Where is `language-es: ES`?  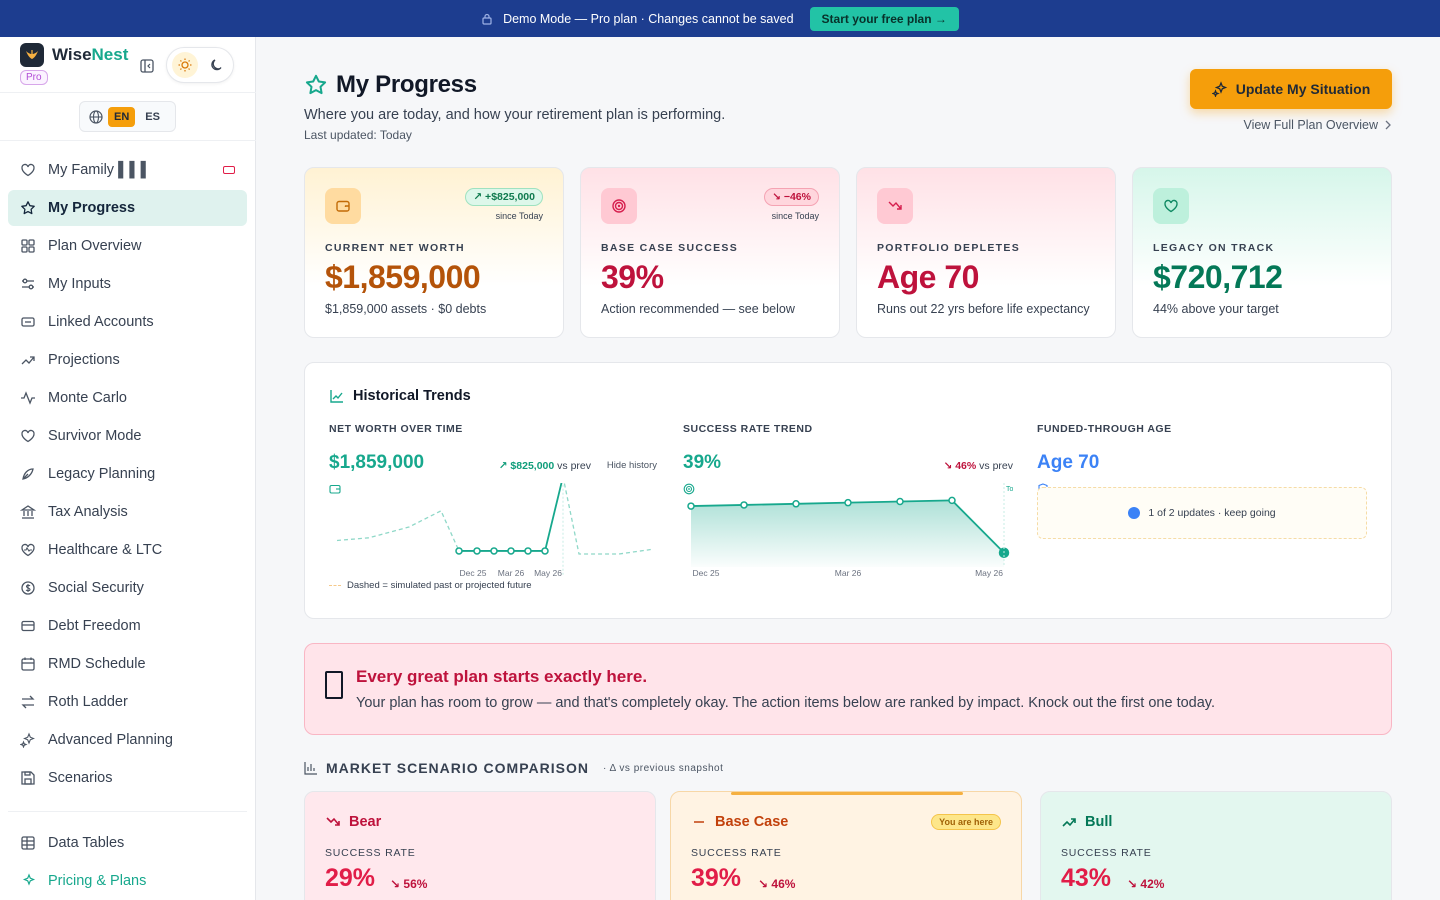 language-es: ES is located at coordinates (152, 116).